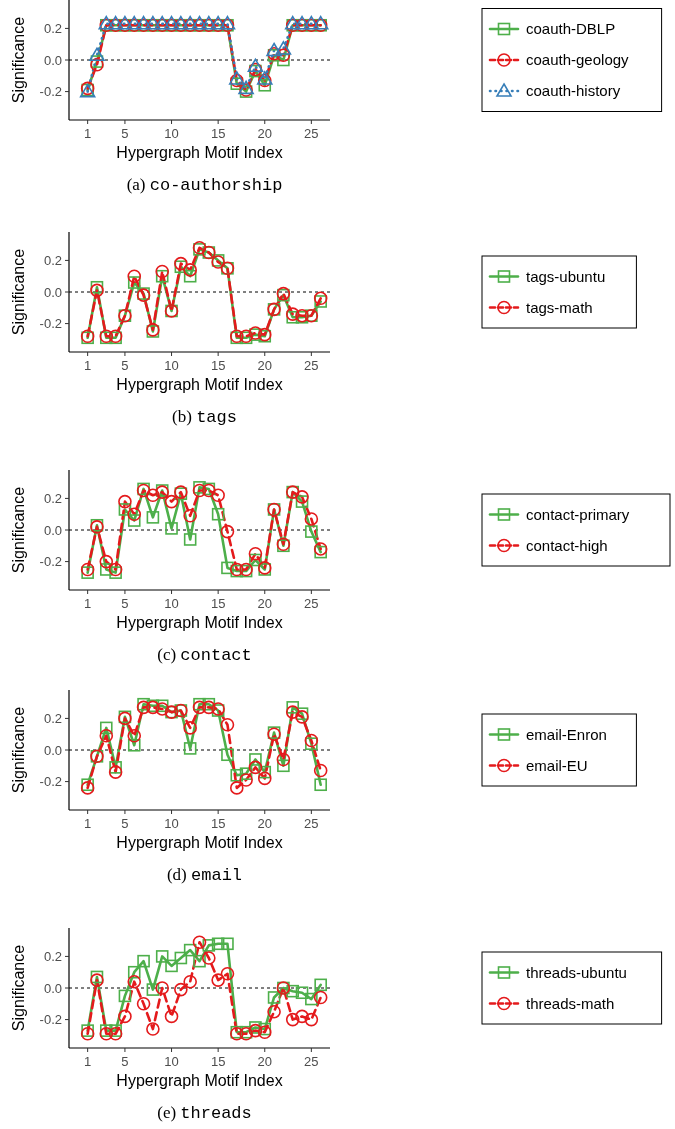 Image resolution: width=675 pixels, height=1129 pixels. Describe the element at coordinates (204, 417) in the screenshot. I see `text: (b) tags` at that location.